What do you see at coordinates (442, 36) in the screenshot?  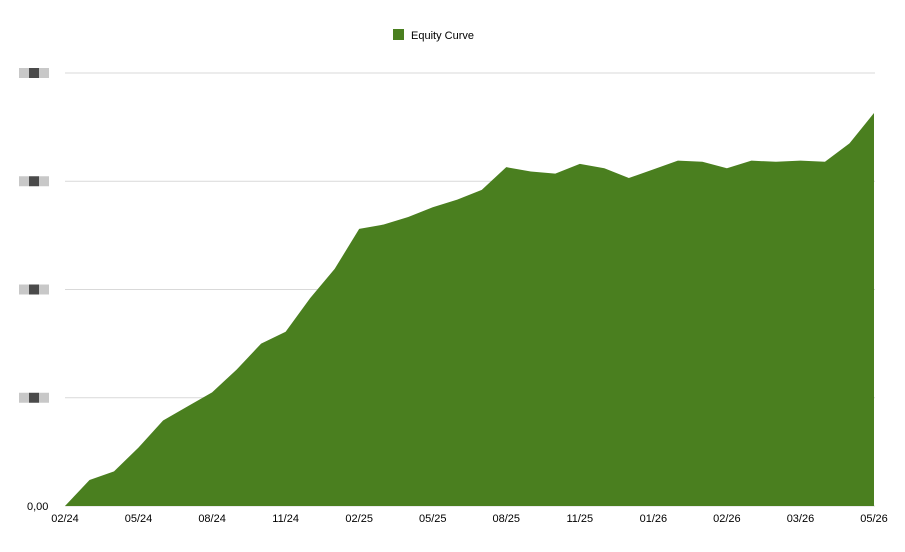 I see `legend-label-equity-curve: Equity Curve` at bounding box center [442, 36].